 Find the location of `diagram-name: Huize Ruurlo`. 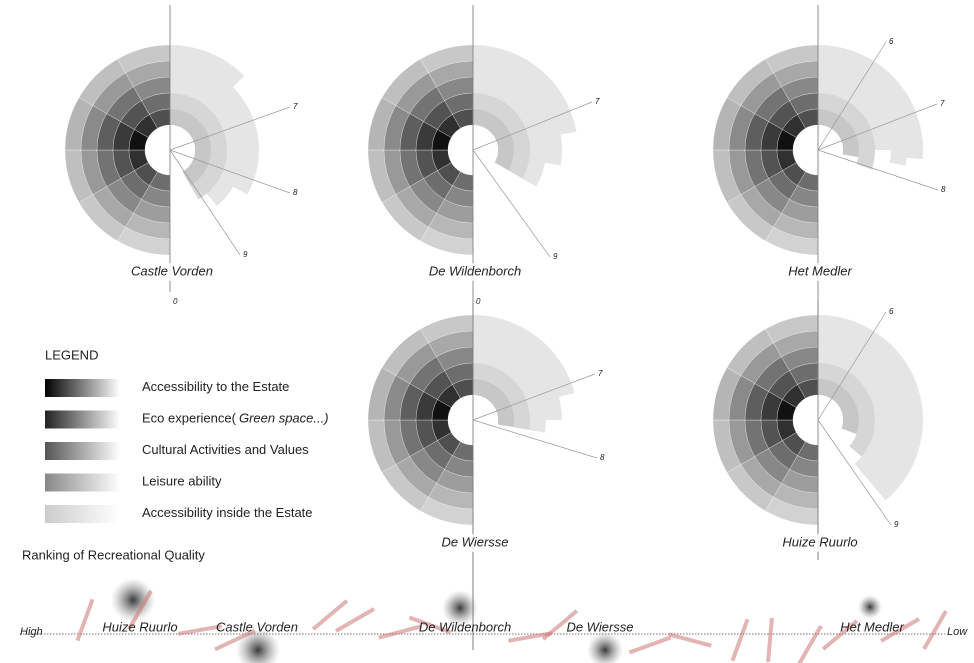

diagram-name: Huize Ruurlo is located at coordinates (819, 541).